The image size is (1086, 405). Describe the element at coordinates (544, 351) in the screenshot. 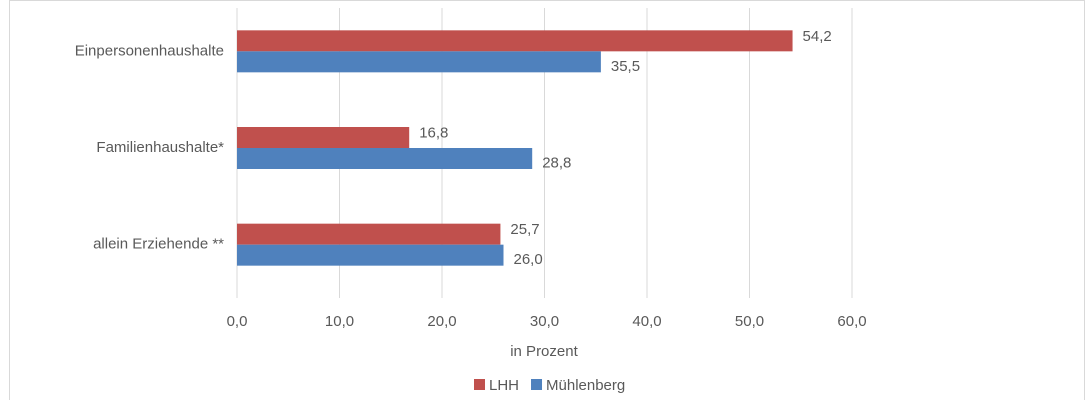

I see `x-axis-label: in Prozent` at that location.